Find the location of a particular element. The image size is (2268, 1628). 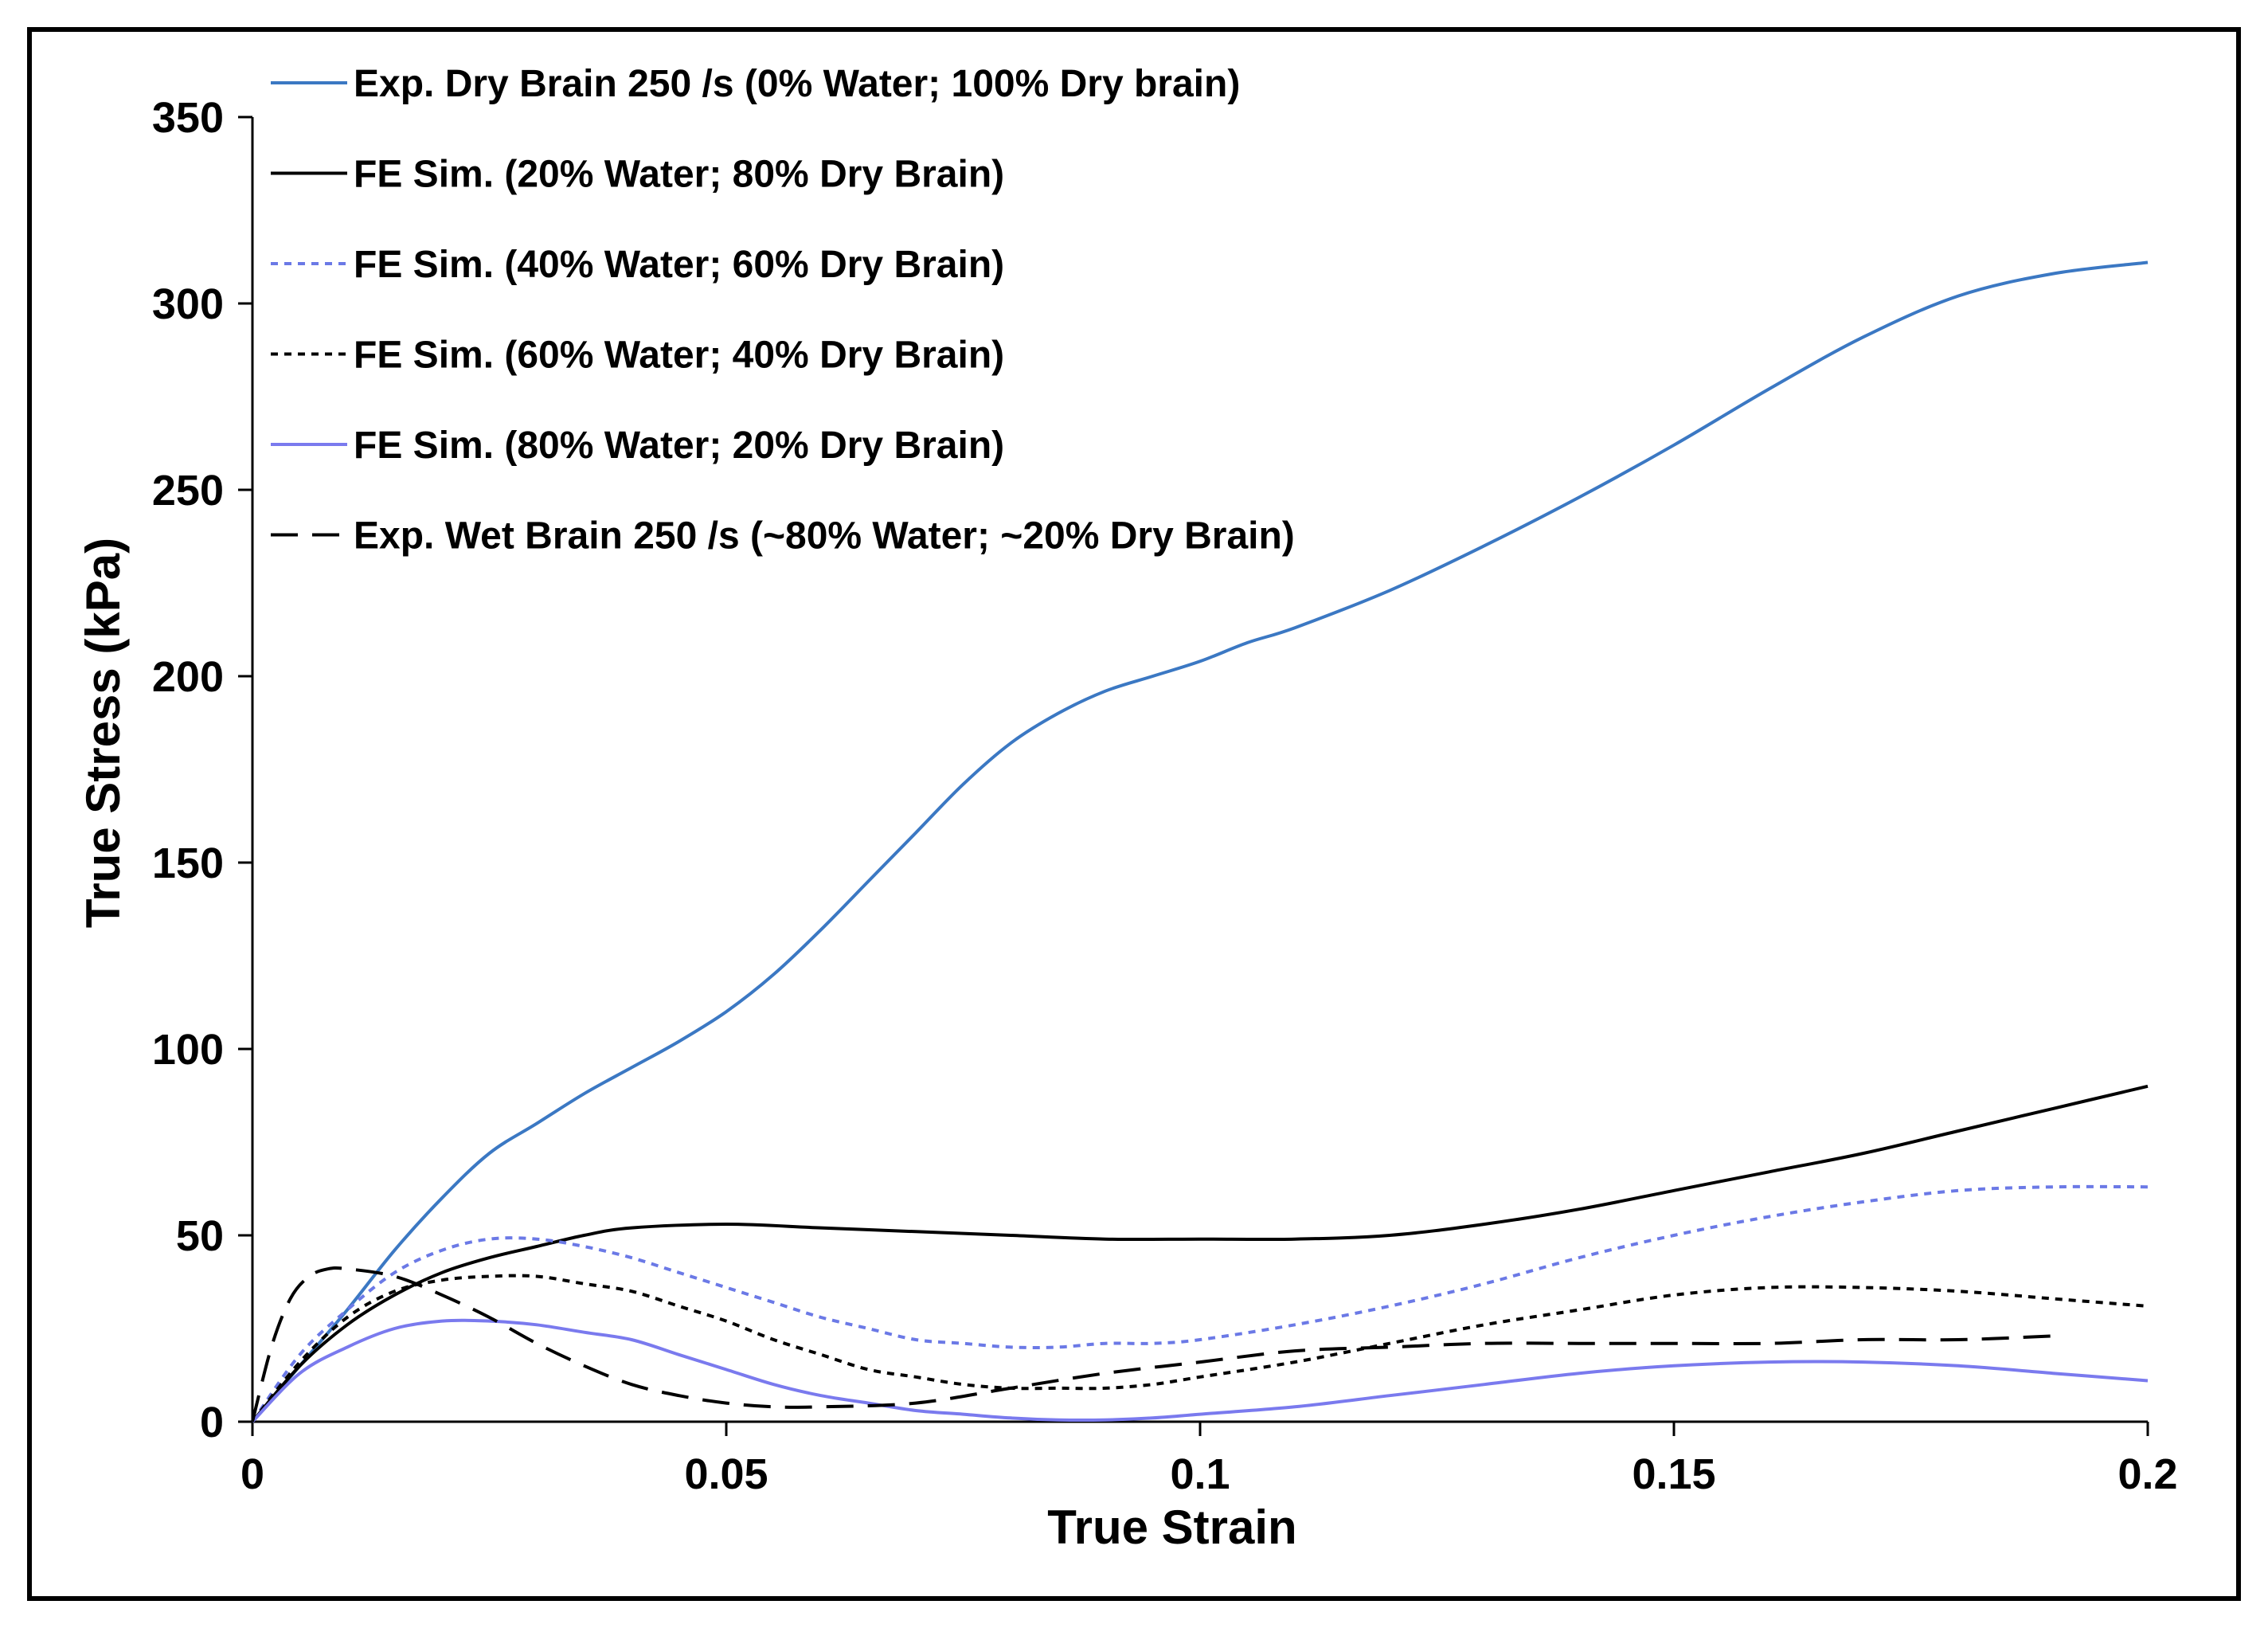

x-tick-label: 0.2 is located at coordinates (2147, 1474).